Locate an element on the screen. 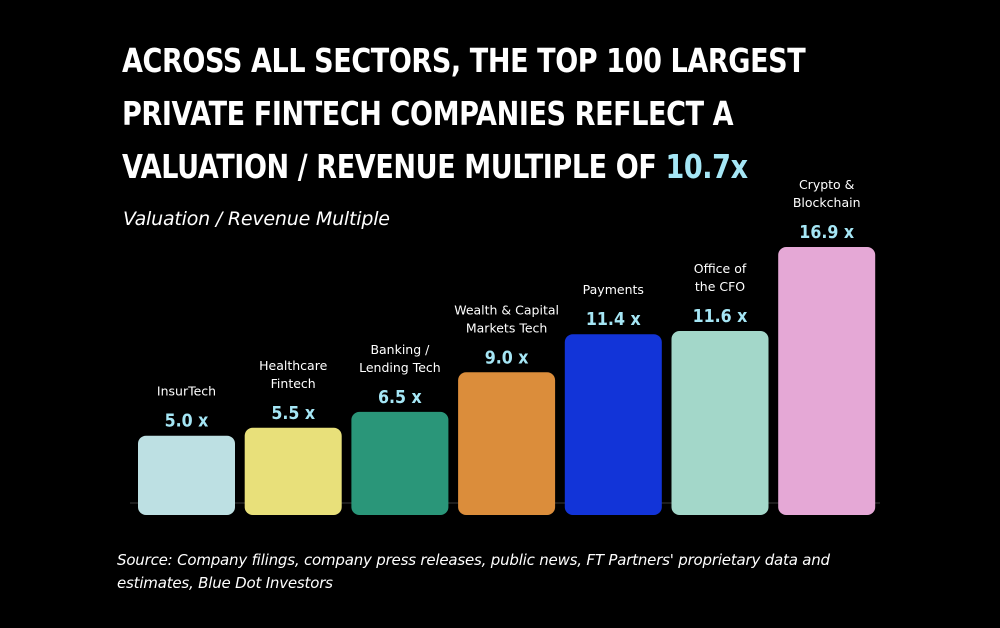 This screenshot has width=1000, height=628. category-label-0-line-0: InsurTech is located at coordinates (186, 391).